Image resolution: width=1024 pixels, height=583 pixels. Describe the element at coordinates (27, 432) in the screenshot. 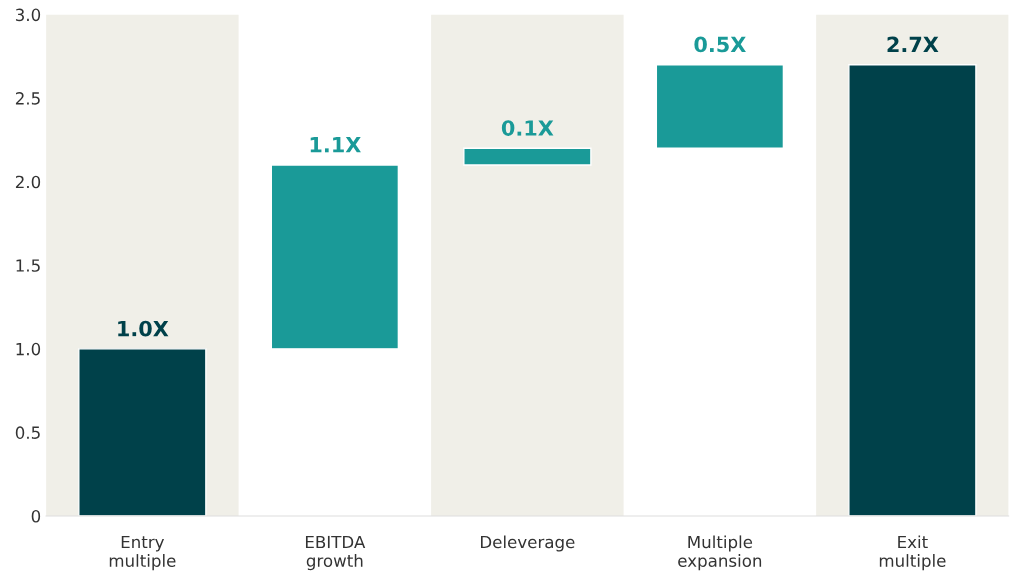

I see `y-tick-label: 0.5` at that location.